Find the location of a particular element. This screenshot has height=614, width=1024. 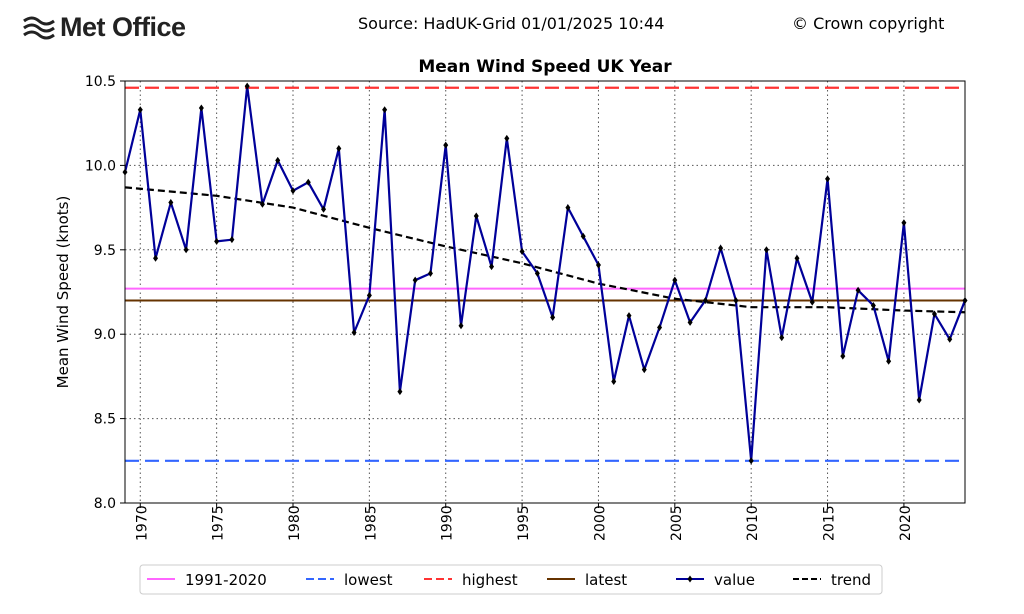

y-tick-label: 10.5 is located at coordinates (100, 82).